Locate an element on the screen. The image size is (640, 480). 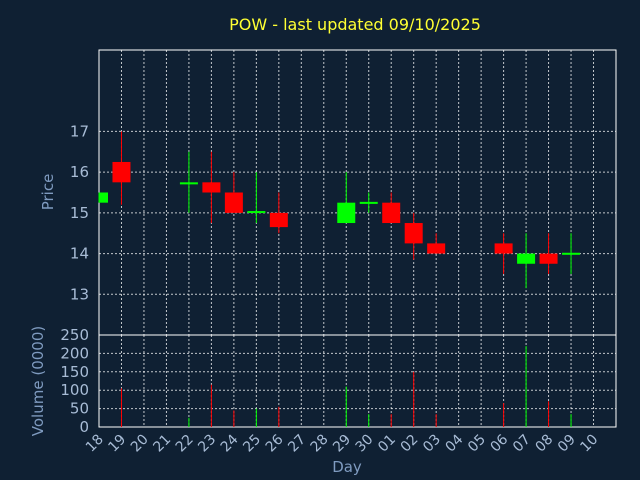
volume-axis-label: Volume (0000) is located at coordinates (38, 381).